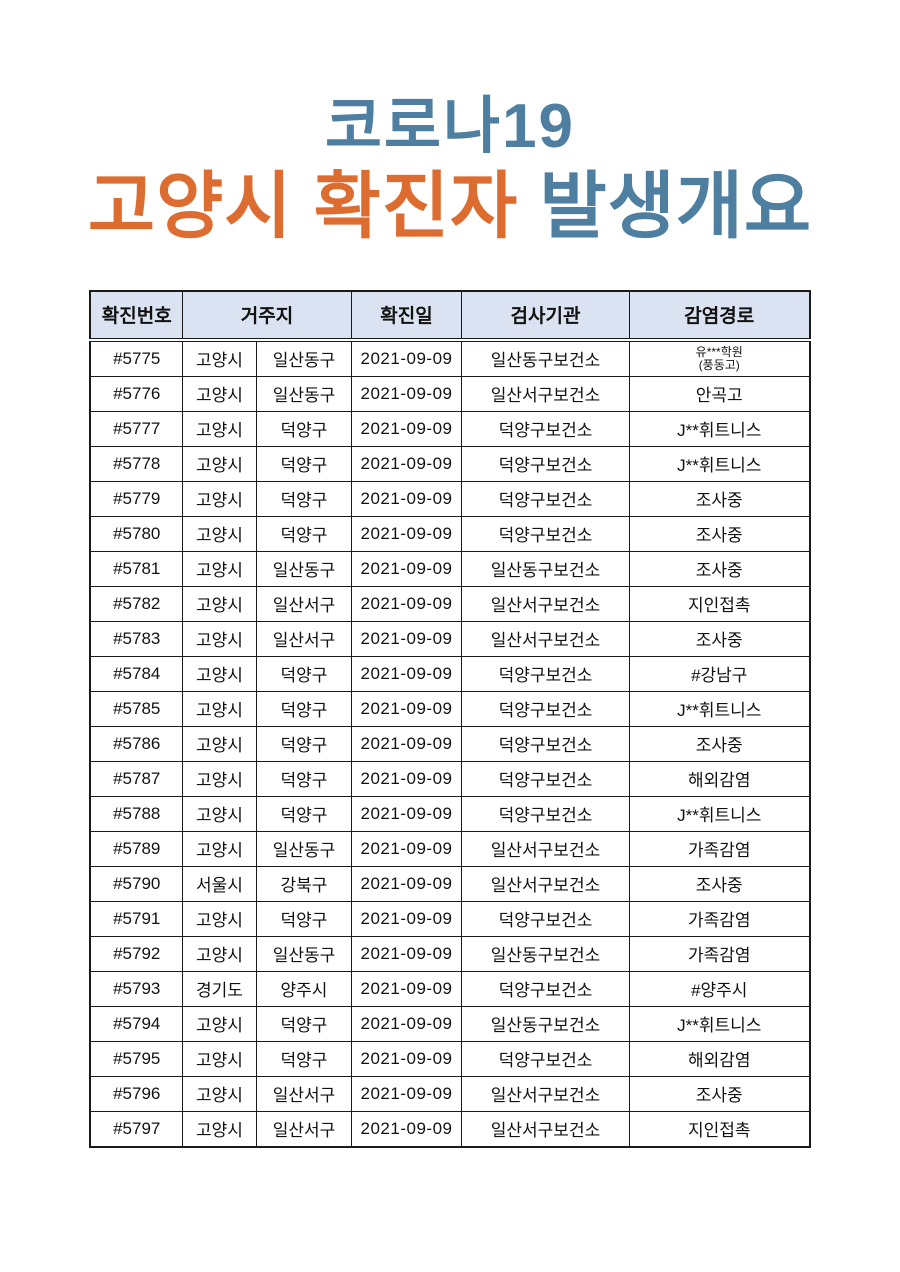  Describe the element at coordinates (136, 1093) in the screenshot. I see `case-number-cell: #5796` at that location.